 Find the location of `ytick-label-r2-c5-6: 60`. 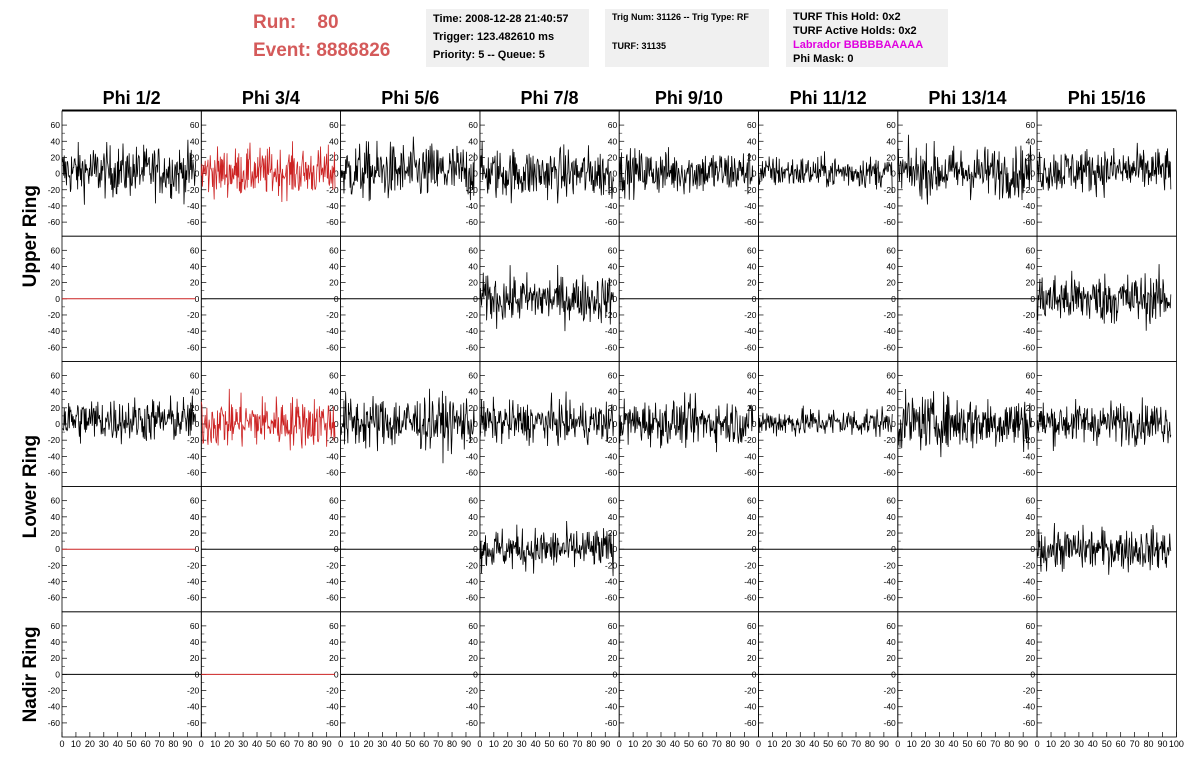

ytick-label-r2-c5-6: 60 is located at coordinates (752, 375).